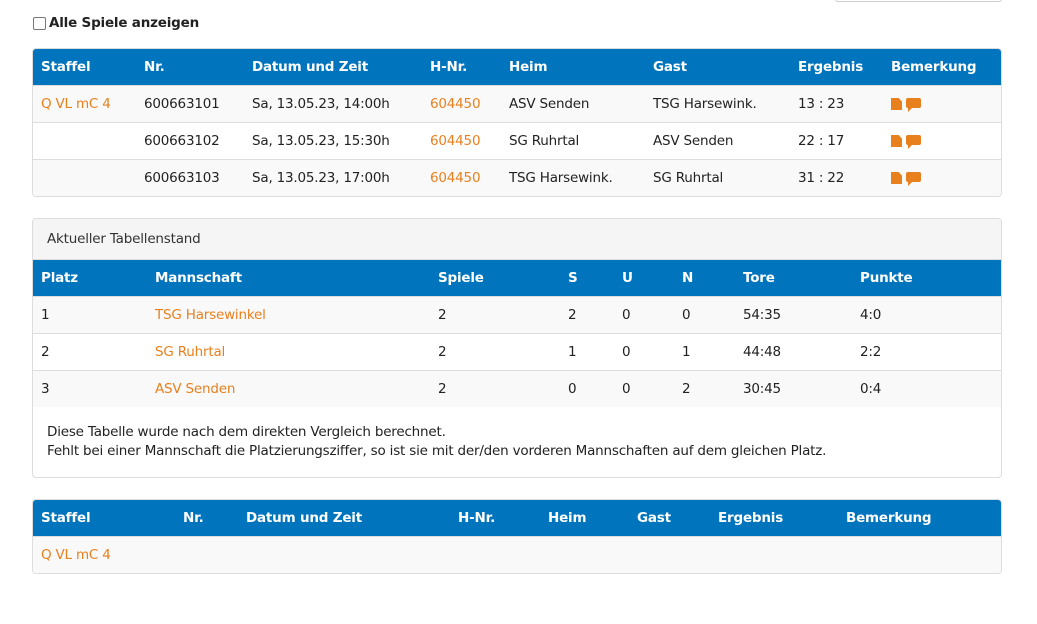 The height and width of the screenshot is (624, 1037). I want to click on checkbox-box, so click(39, 23).